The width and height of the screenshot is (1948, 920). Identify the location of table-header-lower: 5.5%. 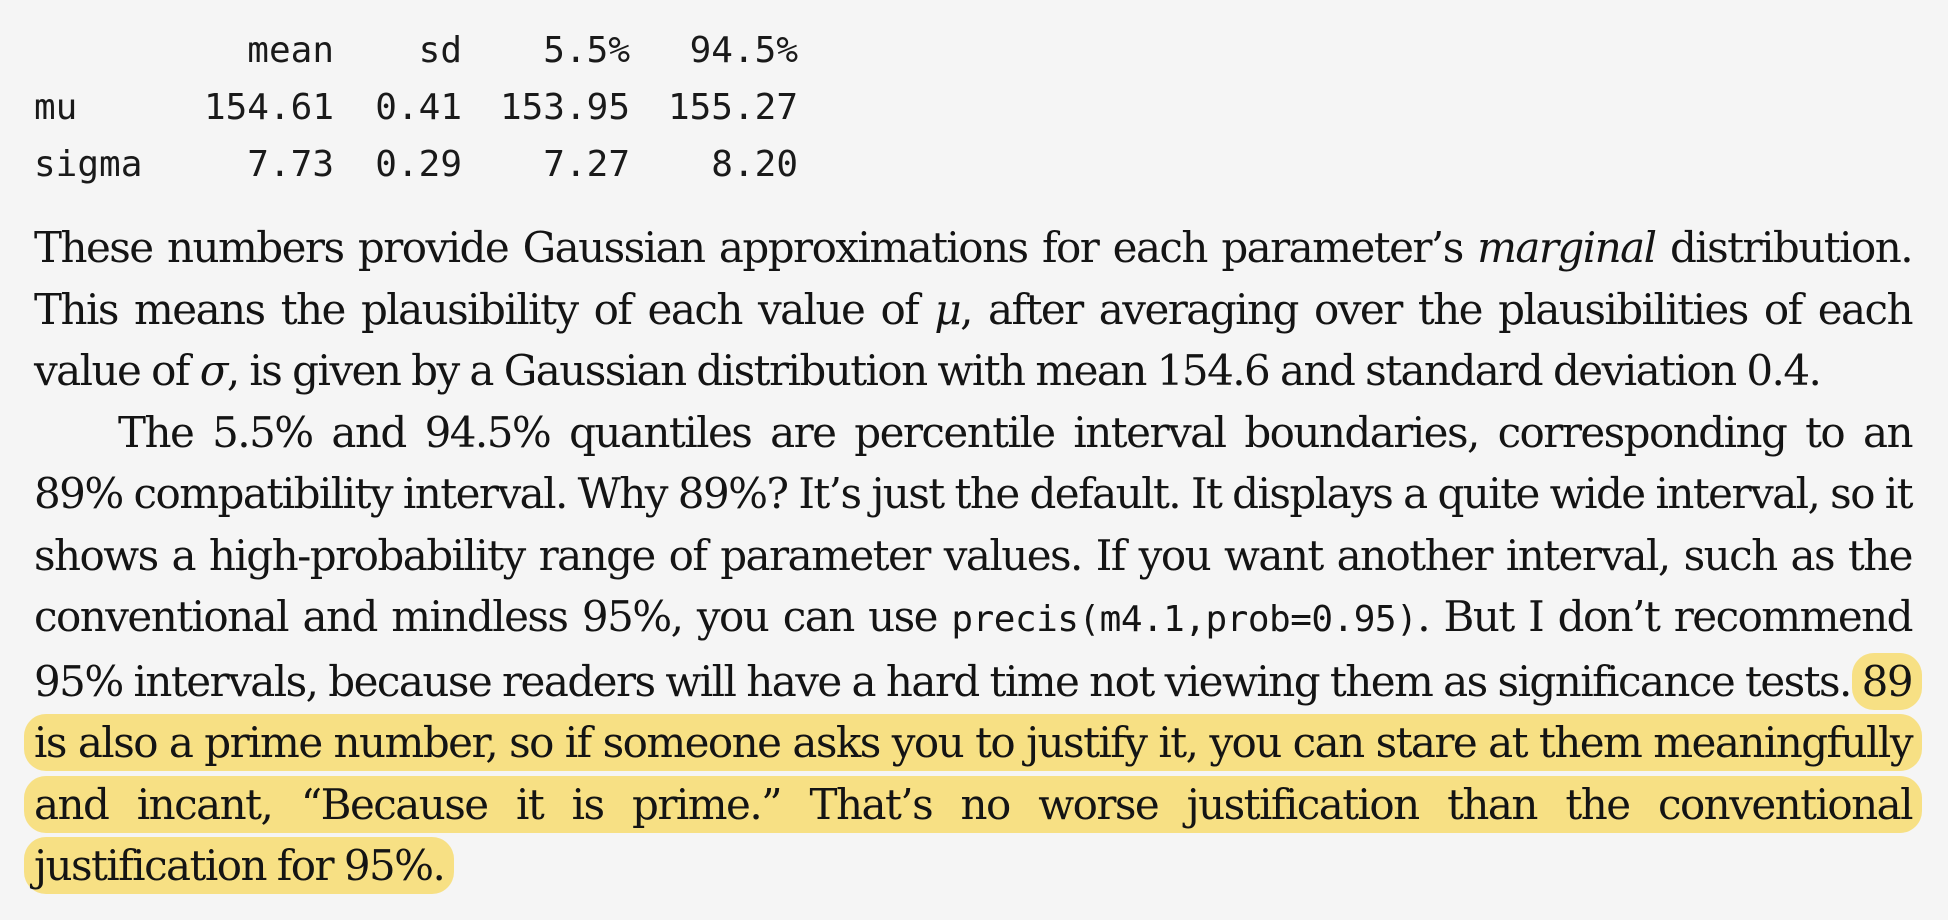
(586, 50).